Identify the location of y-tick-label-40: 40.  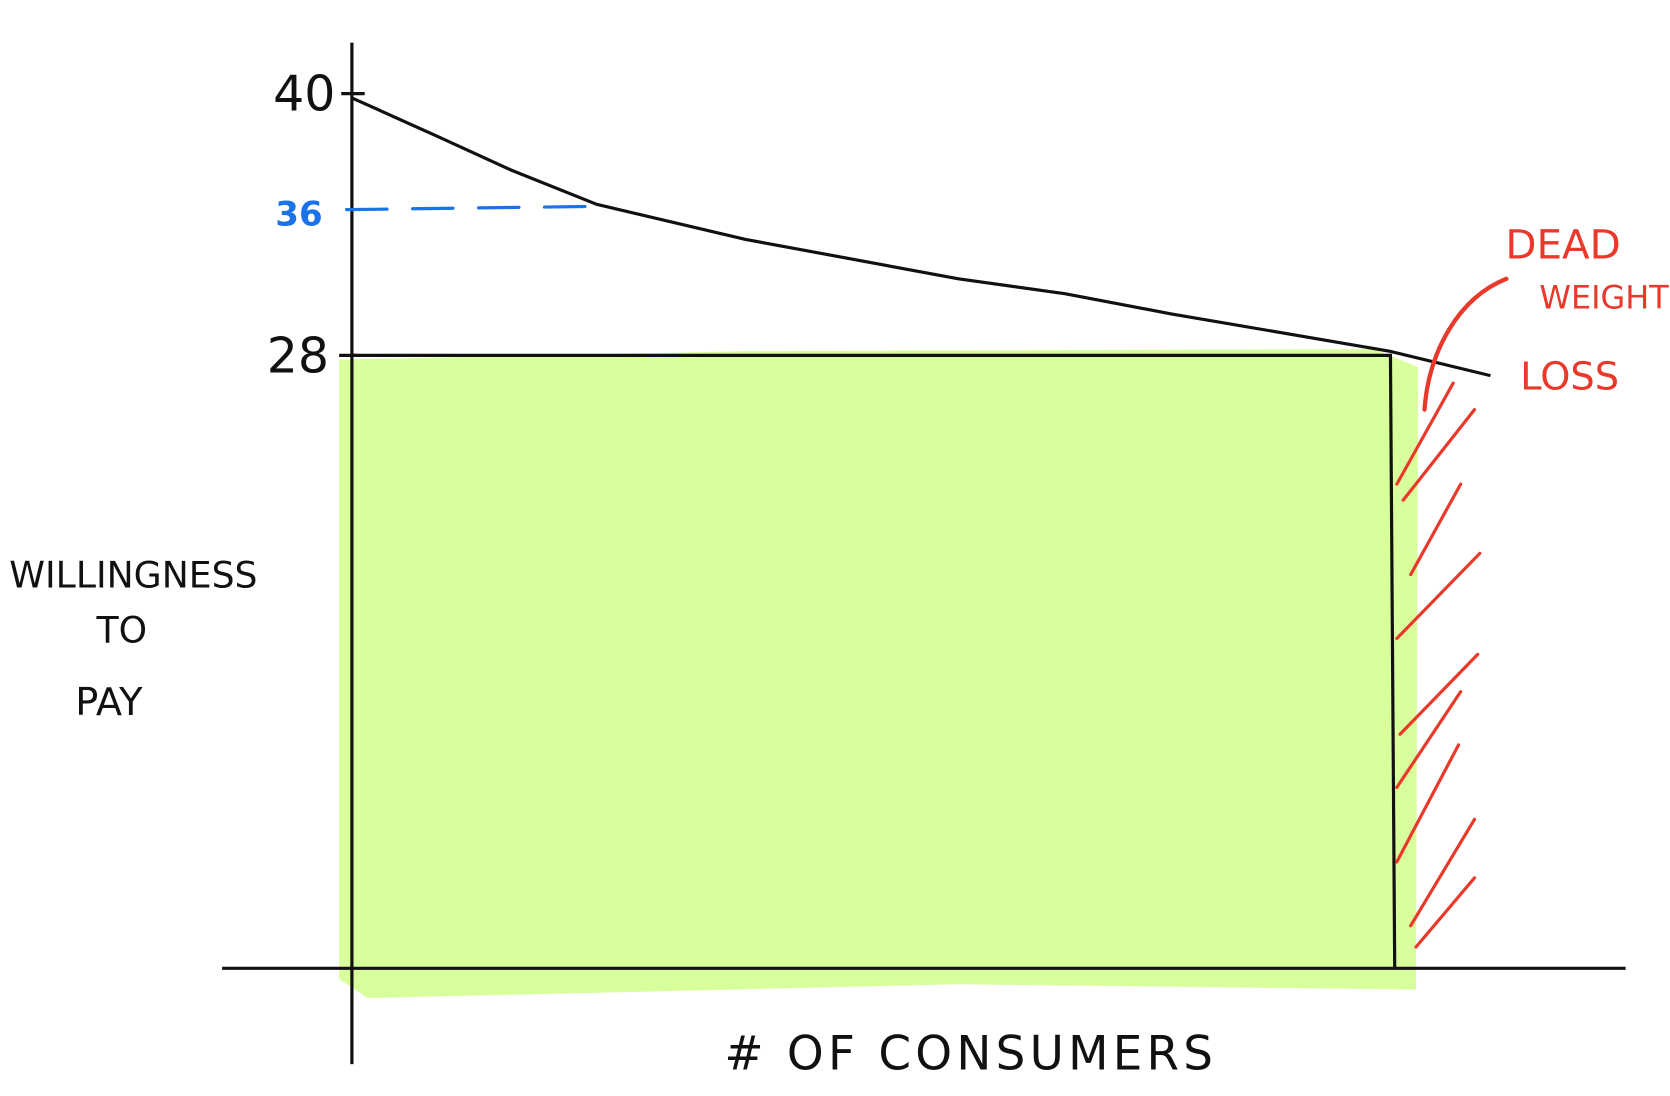
(304, 94).